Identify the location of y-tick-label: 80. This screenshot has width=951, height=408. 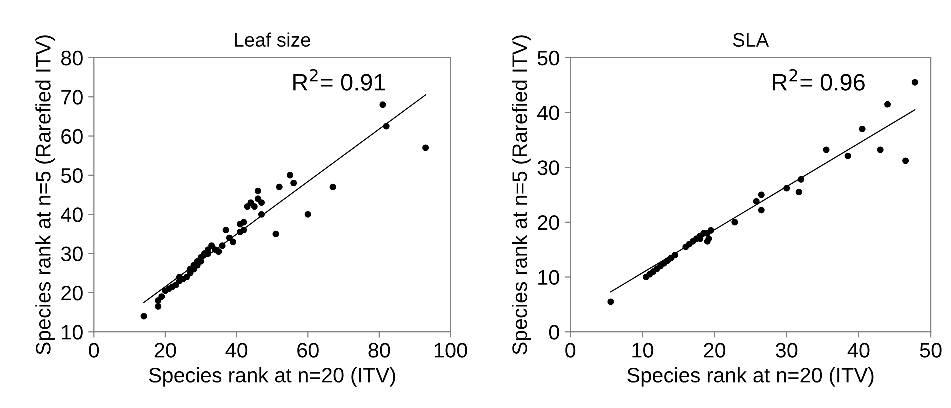
(72, 58).